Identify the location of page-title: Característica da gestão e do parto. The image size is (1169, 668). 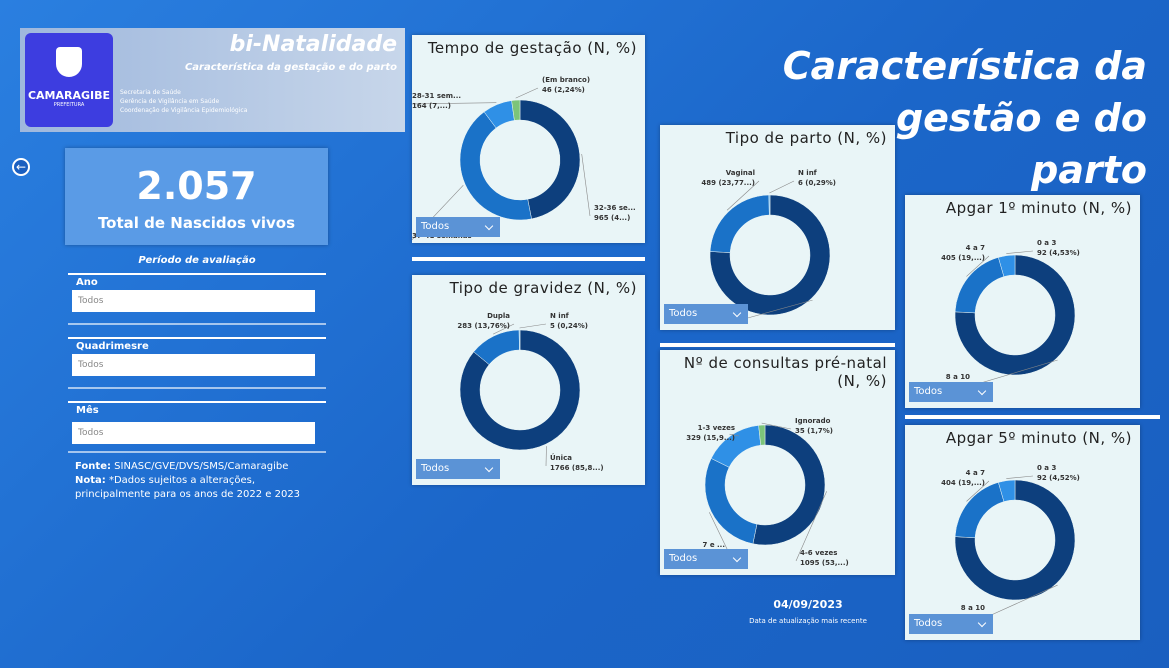
(965, 118).